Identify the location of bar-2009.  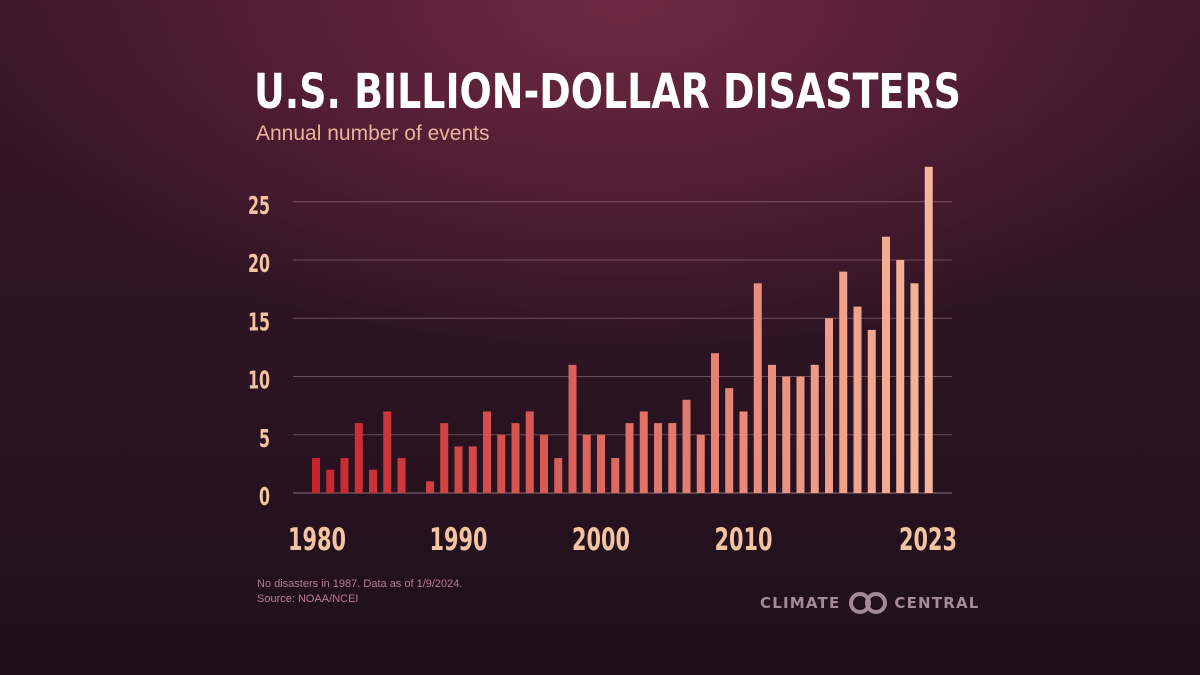
(729, 440).